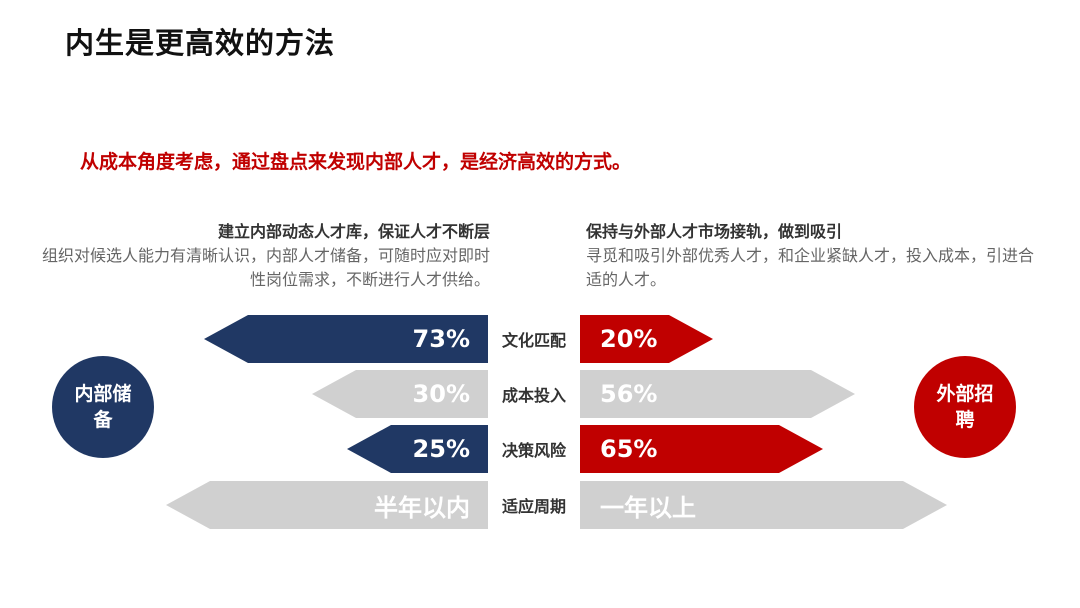 This screenshot has height=608, width=1080. I want to click on internal-adaptation-value: 半年以内, so click(422, 507).